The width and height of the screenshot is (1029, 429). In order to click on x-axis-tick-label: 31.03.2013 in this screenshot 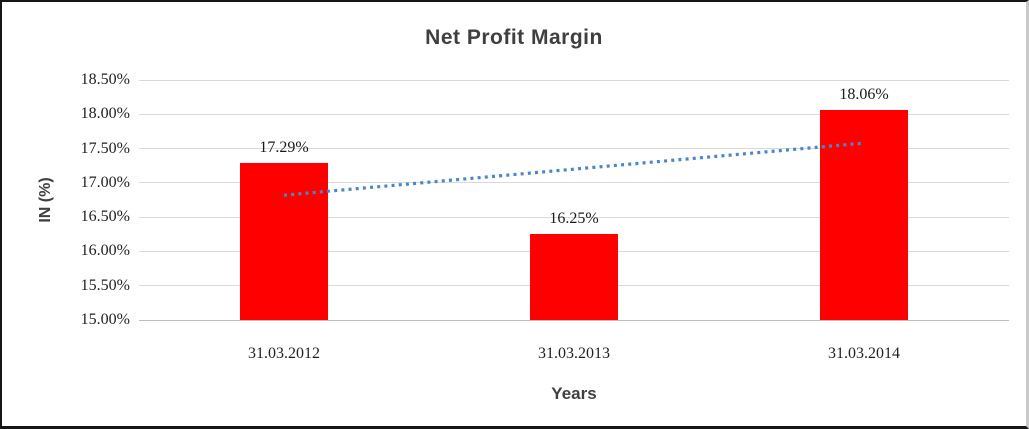, I will do `click(574, 353)`.